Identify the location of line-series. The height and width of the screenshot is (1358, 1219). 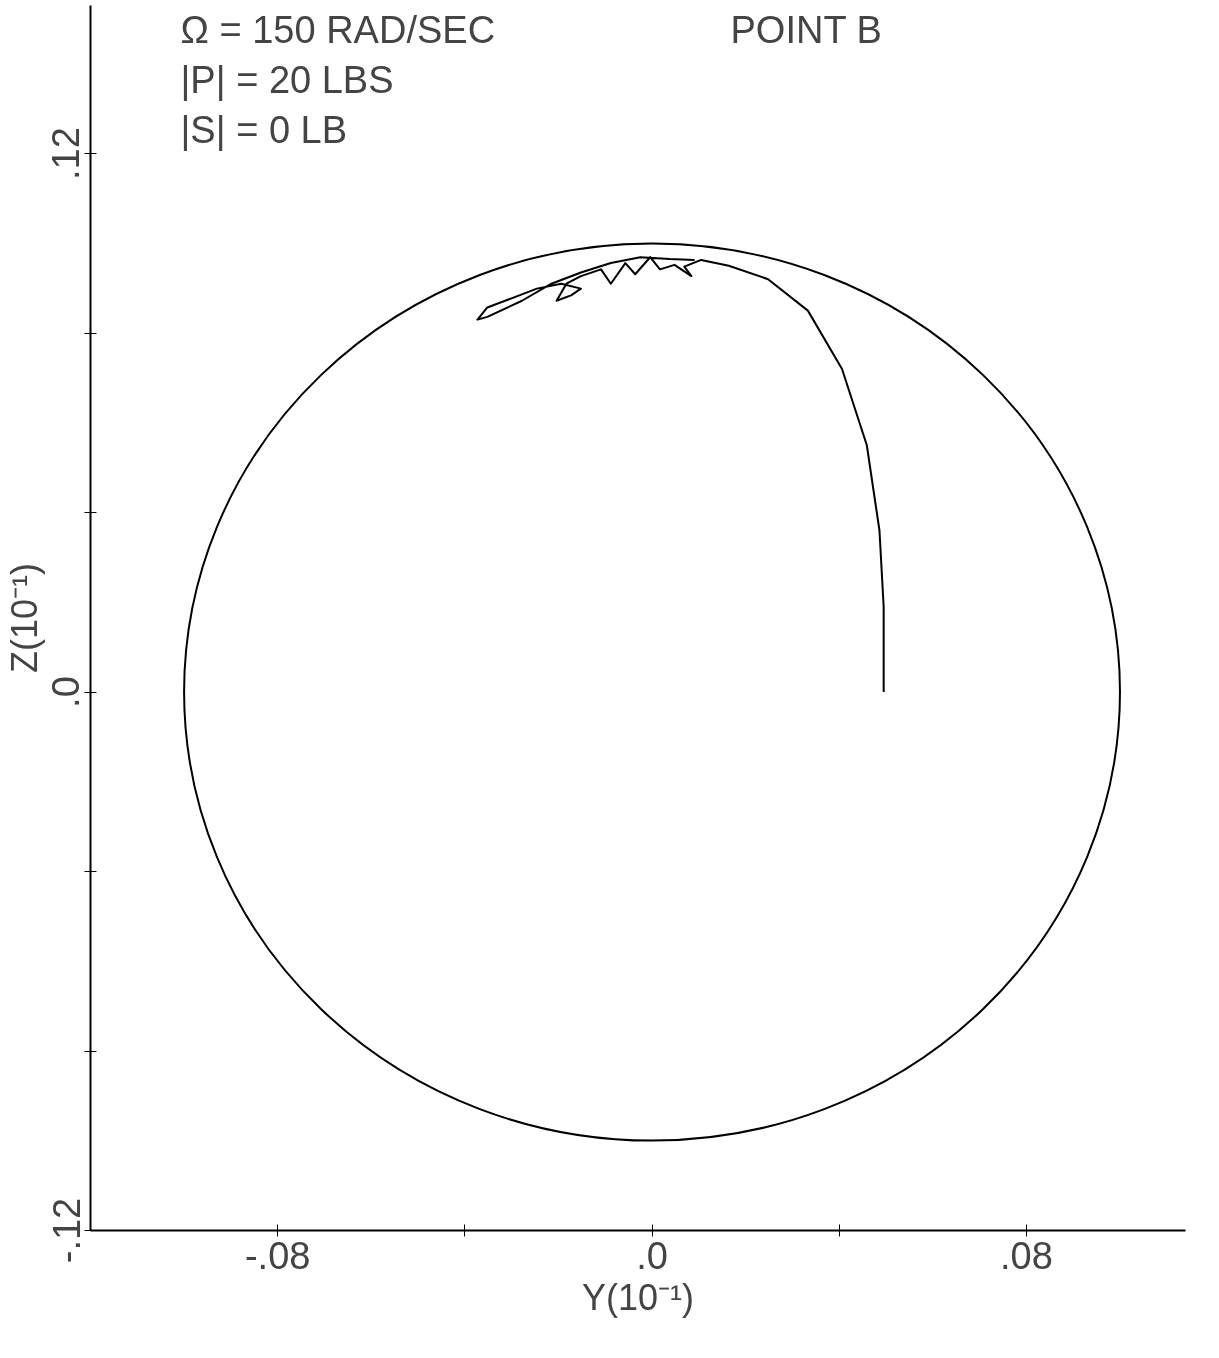
(680, 475).